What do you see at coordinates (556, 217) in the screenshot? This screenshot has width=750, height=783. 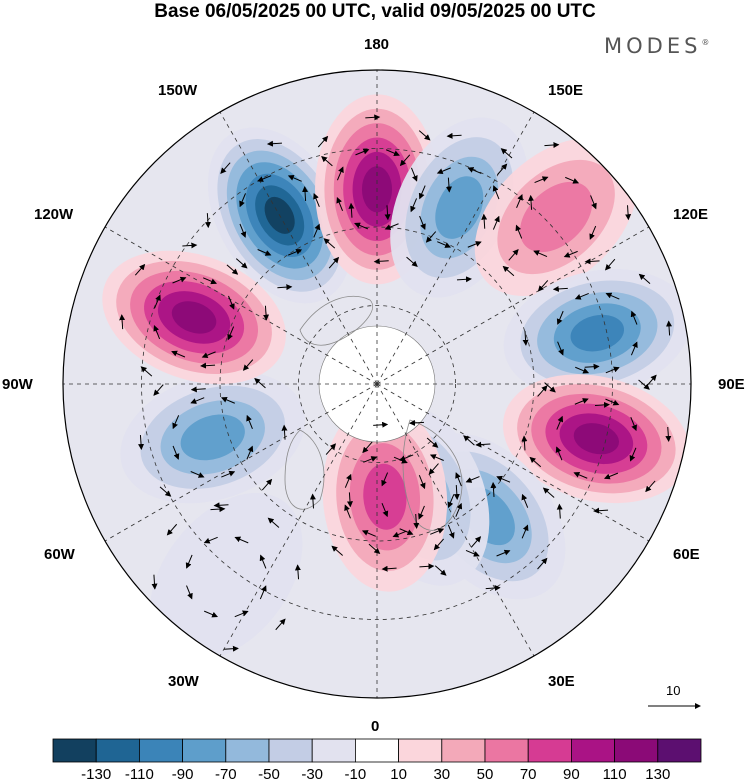 I see `anomaly-red-130e` at bounding box center [556, 217].